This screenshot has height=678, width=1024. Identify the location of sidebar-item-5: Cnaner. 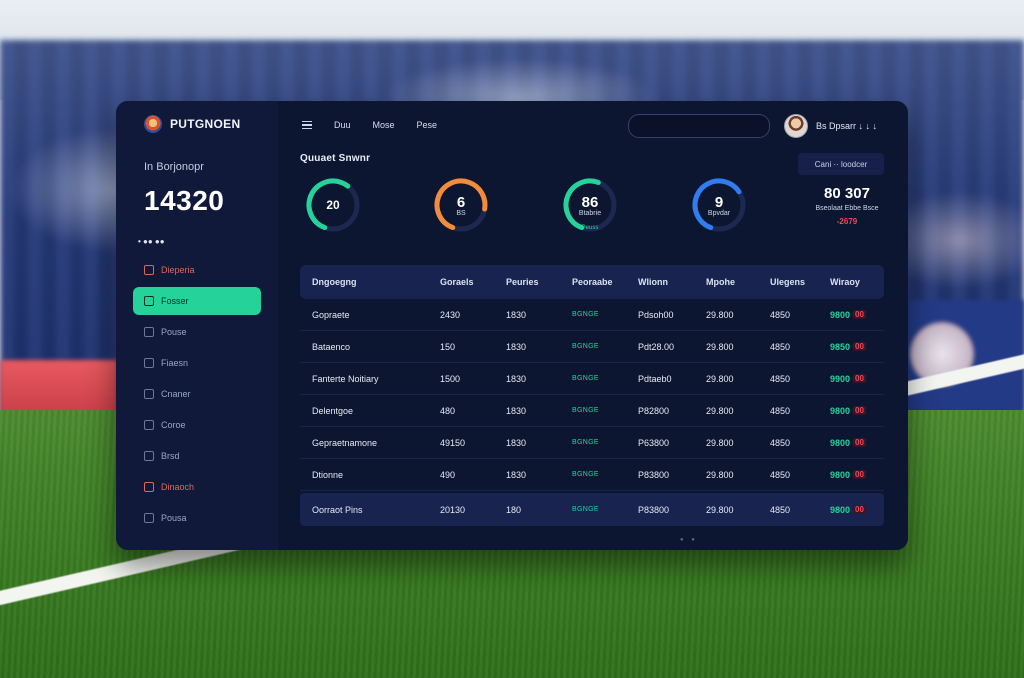
(197, 394).